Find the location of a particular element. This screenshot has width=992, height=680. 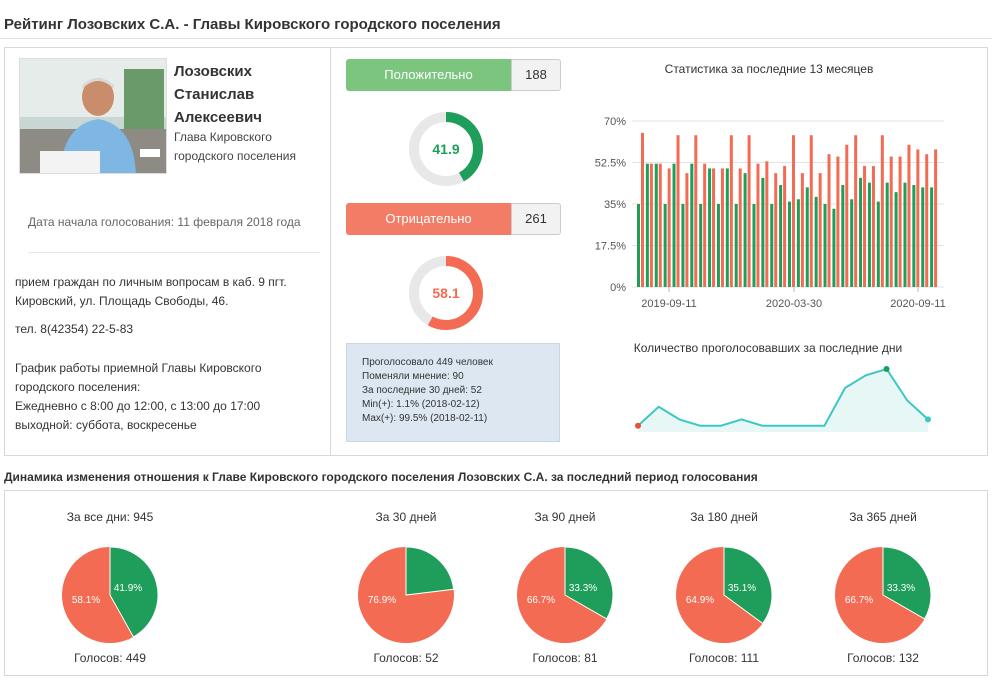

pie-negative-label: 76.9% is located at coordinates (382, 600).